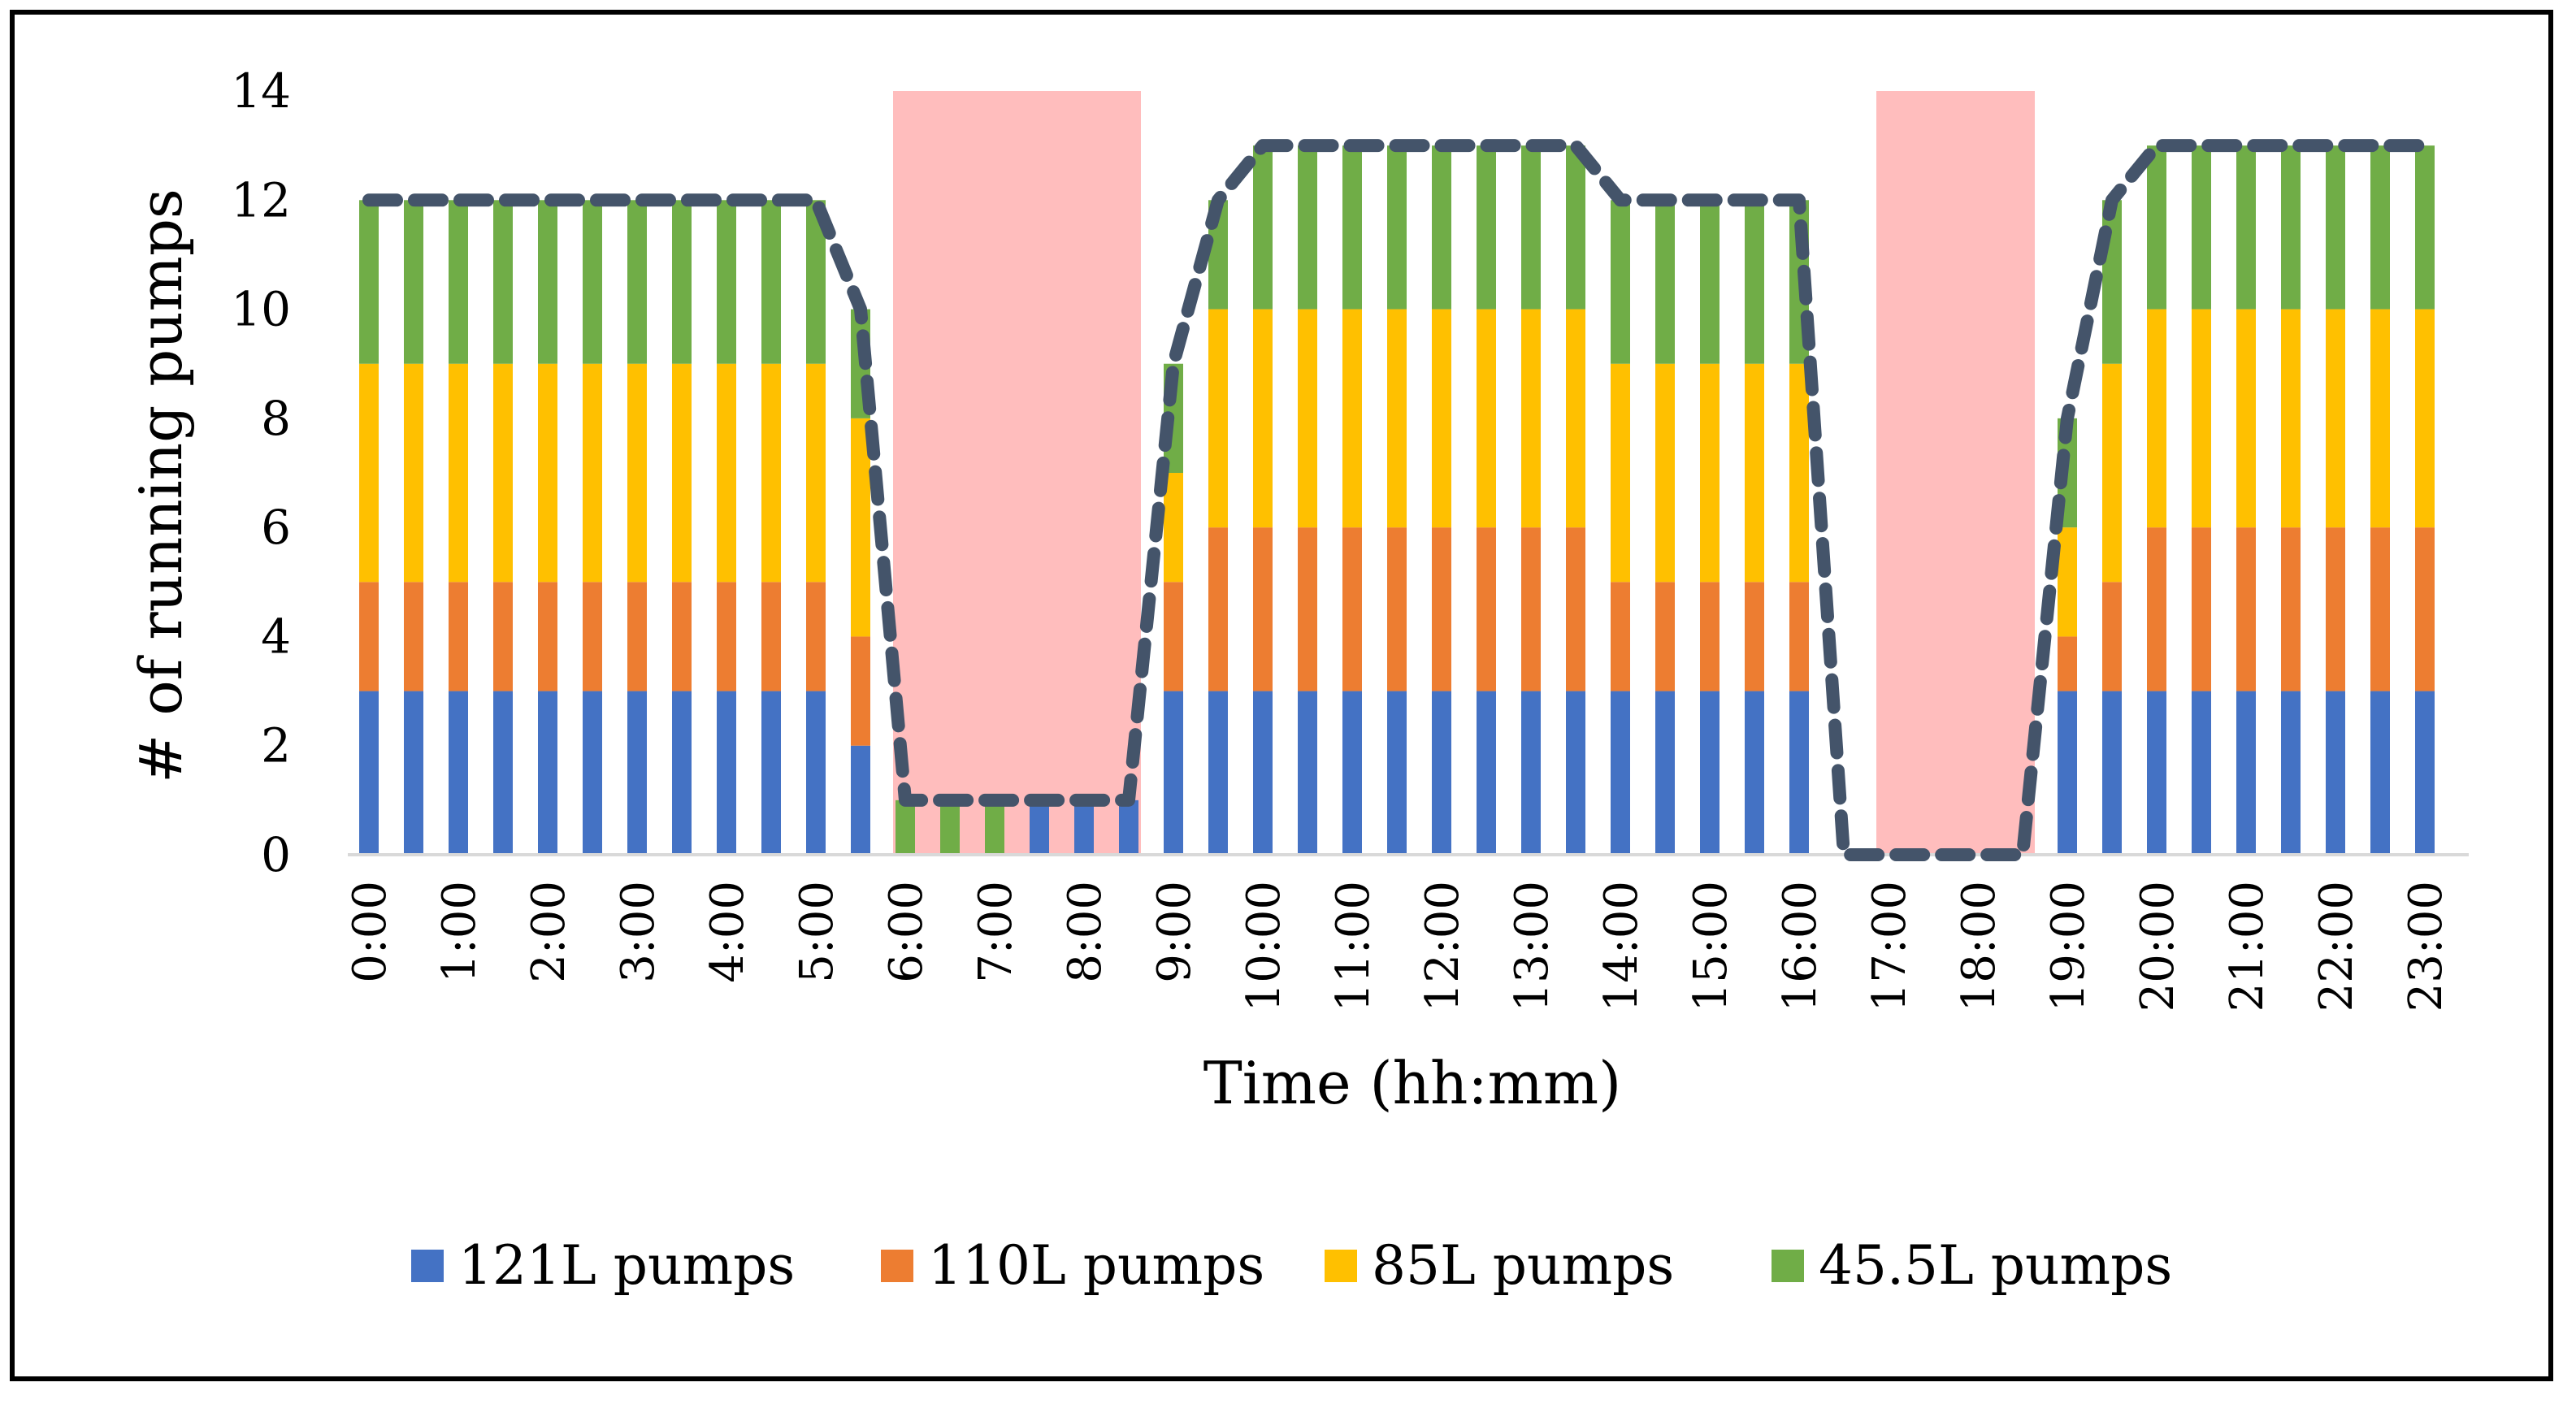 The image size is (2576, 1404). What do you see at coordinates (276, 418) in the screenshot?
I see `y-tick-label: 8` at bounding box center [276, 418].